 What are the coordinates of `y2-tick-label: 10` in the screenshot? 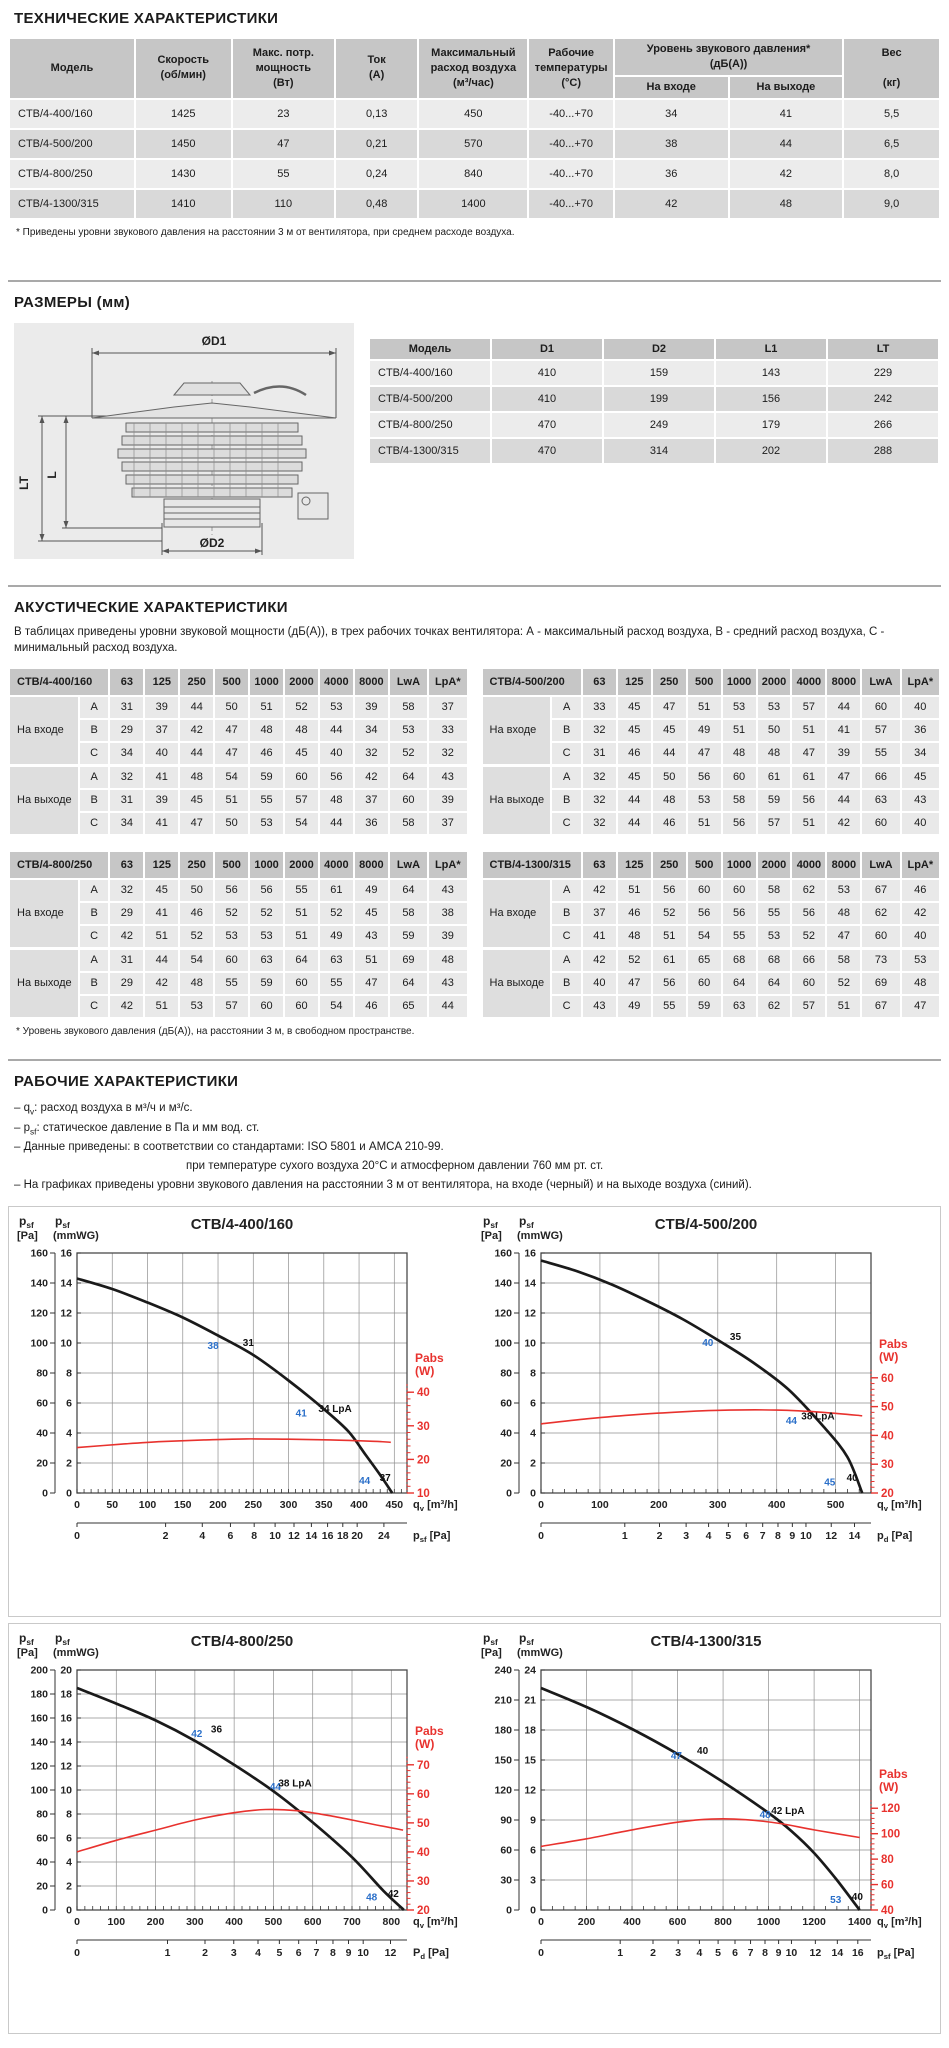 It's located at (66, 1791).